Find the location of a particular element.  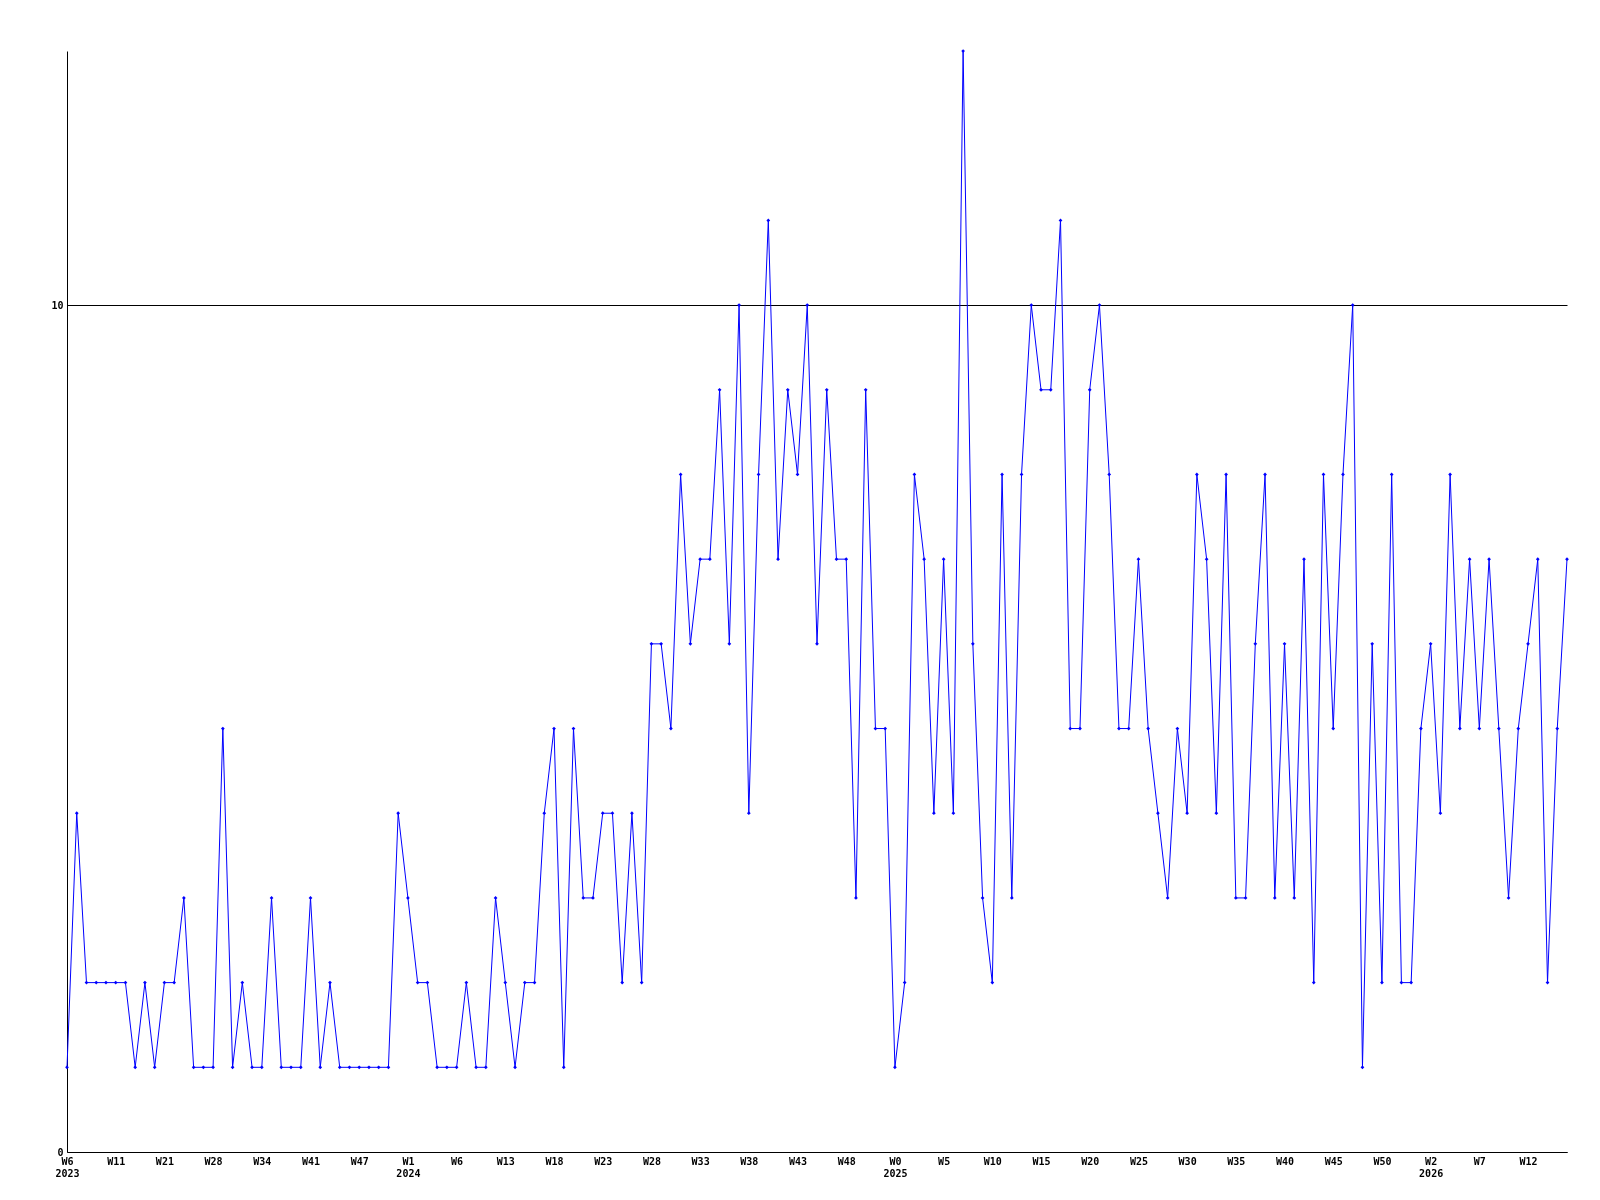

x-tick-label: W10 is located at coordinates (992, 1161).